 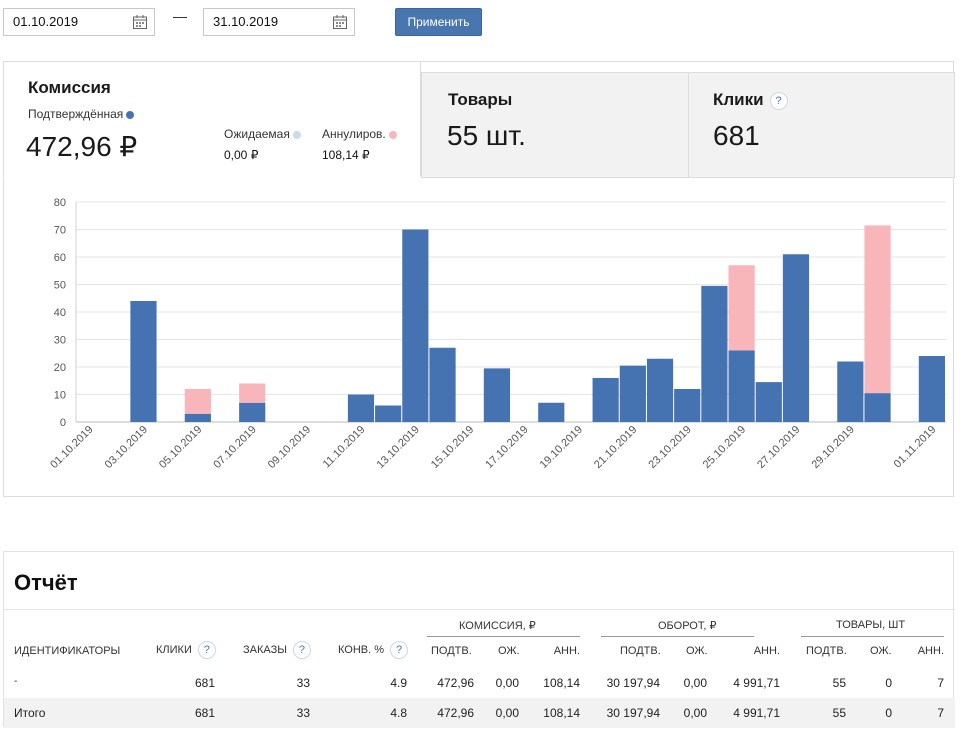 I want to click on y-tick-label: 40, so click(x=60, y=313).